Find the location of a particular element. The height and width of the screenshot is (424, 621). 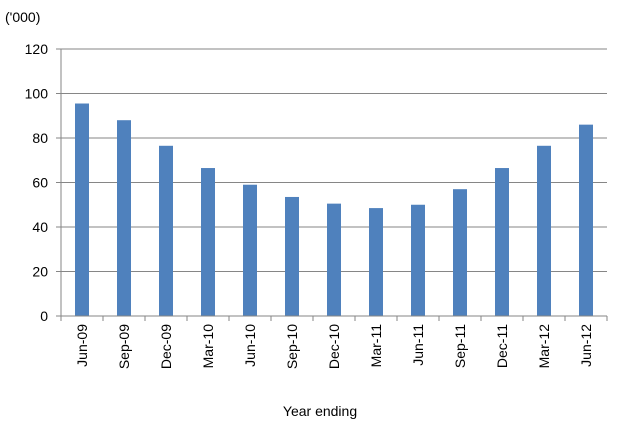

y-tick-label: 40 is located at coordinates (40, 227).